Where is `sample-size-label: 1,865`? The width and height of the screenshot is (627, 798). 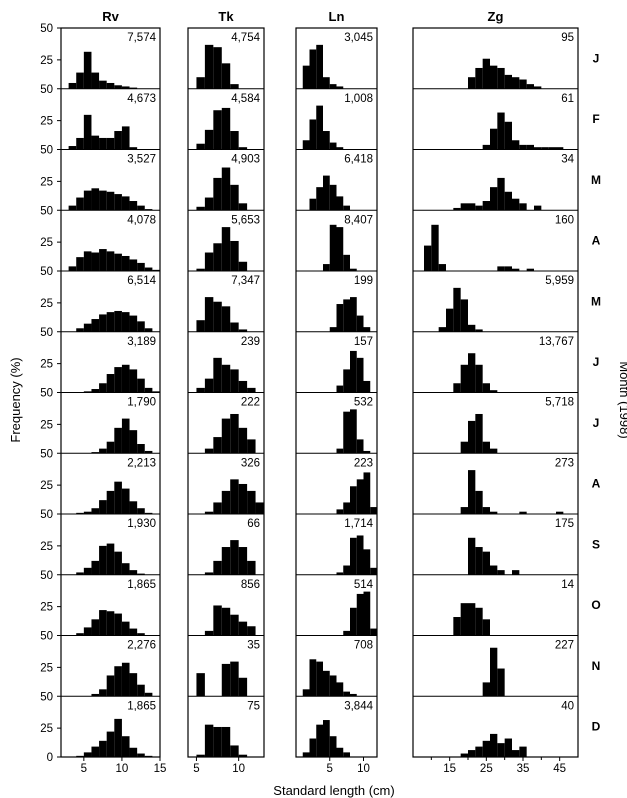
sample-size-label: 1,865 is located at coordinates (141, 585).